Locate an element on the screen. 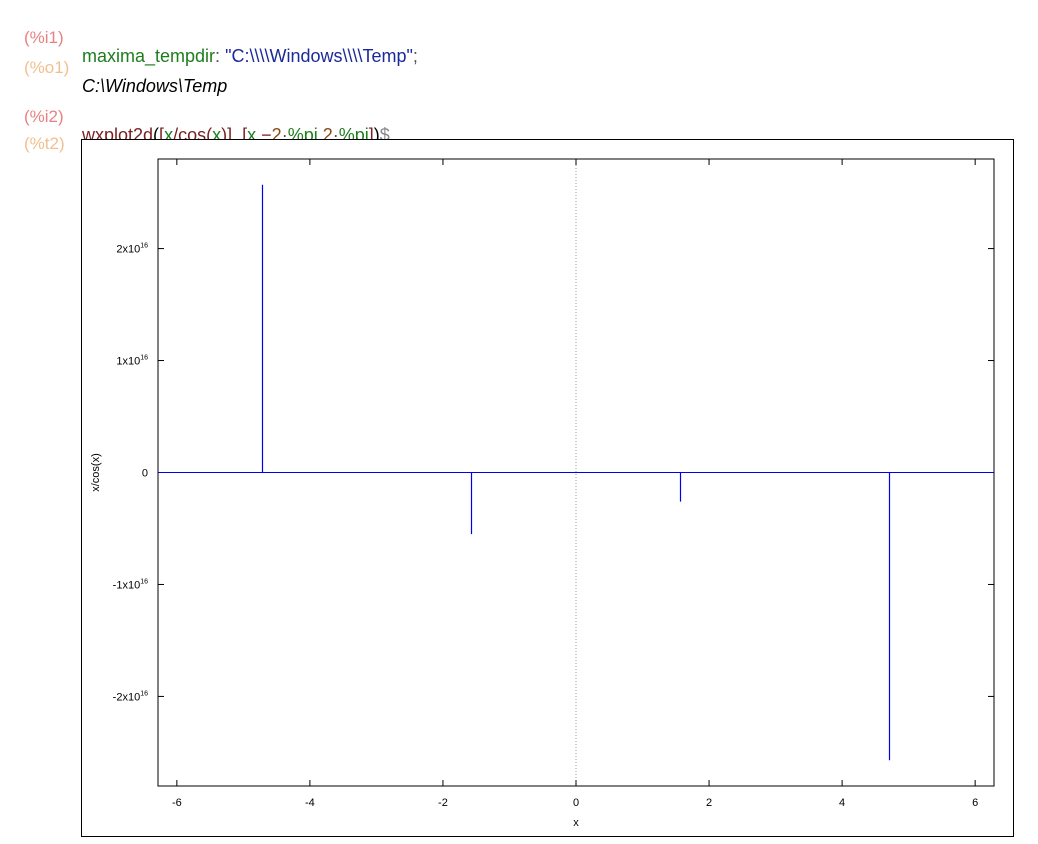 The image size is (1038, 844). code-token: maxima_tempdir is located at coordinates (149, 56).